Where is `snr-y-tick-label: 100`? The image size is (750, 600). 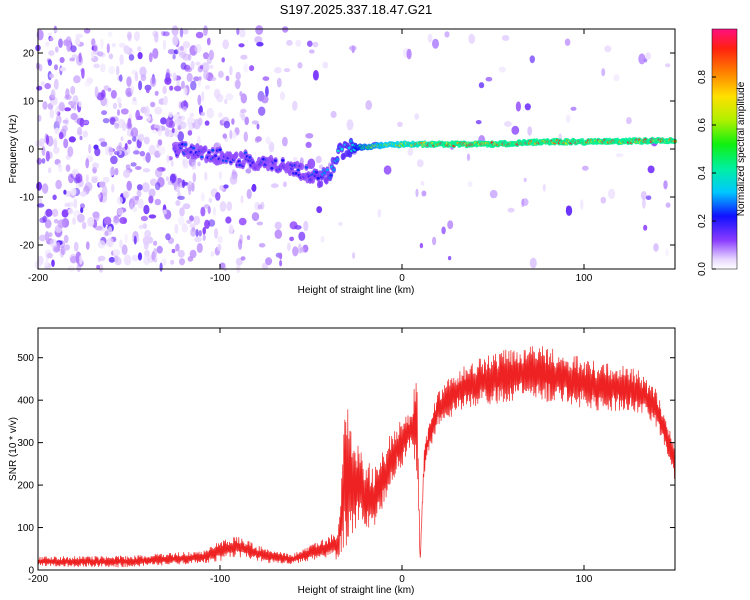
snr-y-tick-label: 100 is located at coordinates (25, 528).